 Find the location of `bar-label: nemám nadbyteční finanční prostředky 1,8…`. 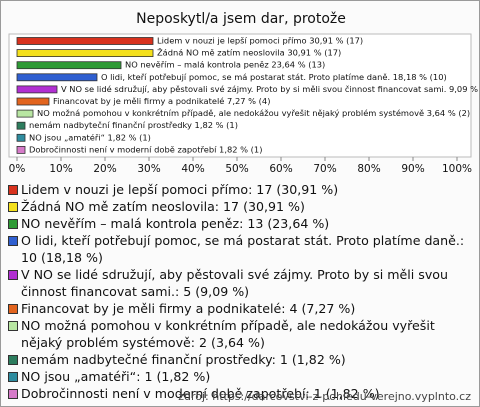

bar-label: nemám nadbyteční finanční prostředky 1,8… is located at coordinates (133, 125).